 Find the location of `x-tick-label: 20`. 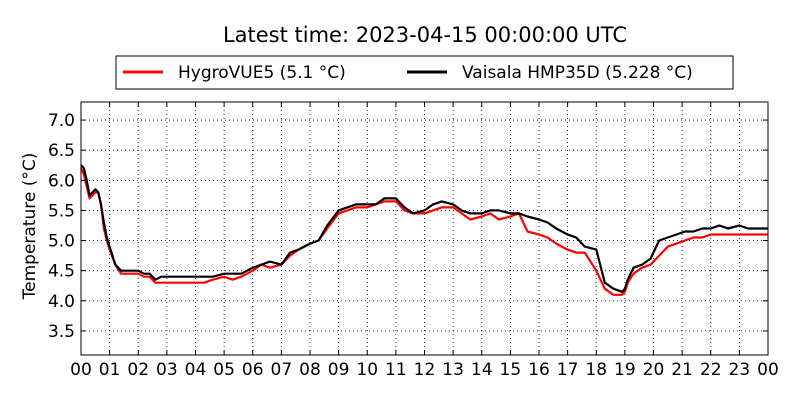

x-tick-label: 20 is located at coordinates (654, 370).